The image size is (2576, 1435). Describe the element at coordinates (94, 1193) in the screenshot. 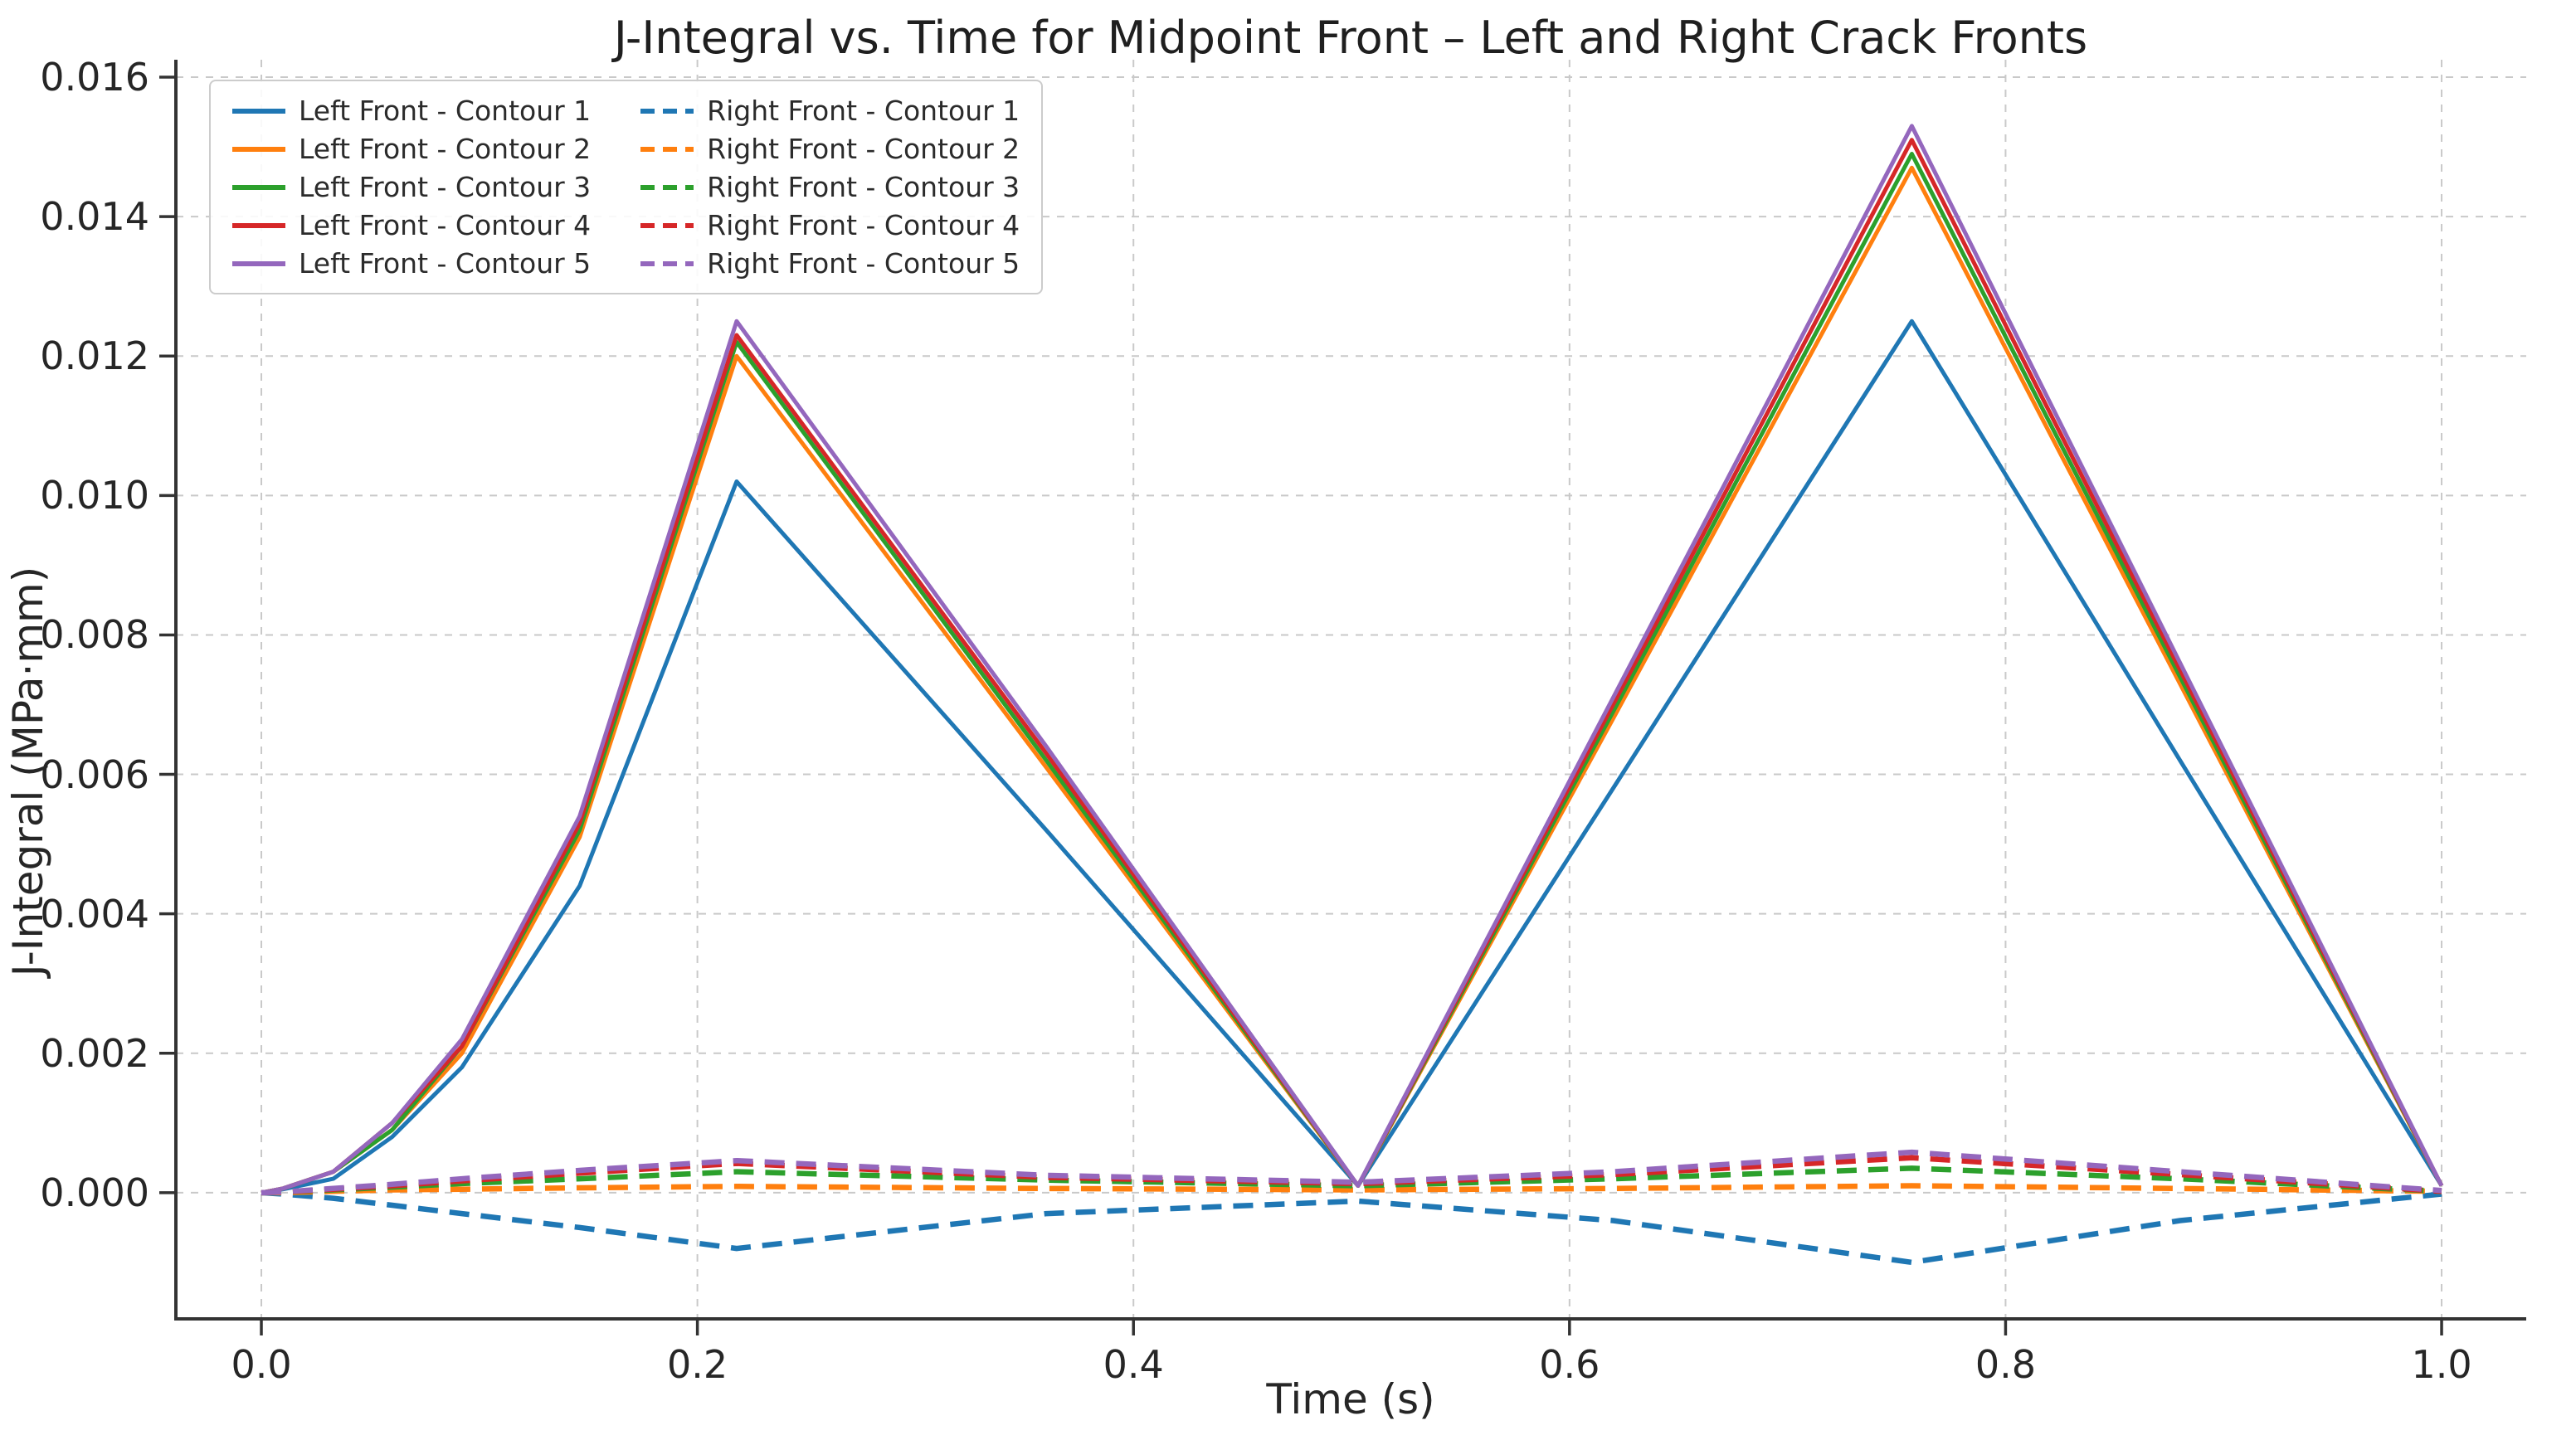

I see `y-tick-label: 0.000` at that location.